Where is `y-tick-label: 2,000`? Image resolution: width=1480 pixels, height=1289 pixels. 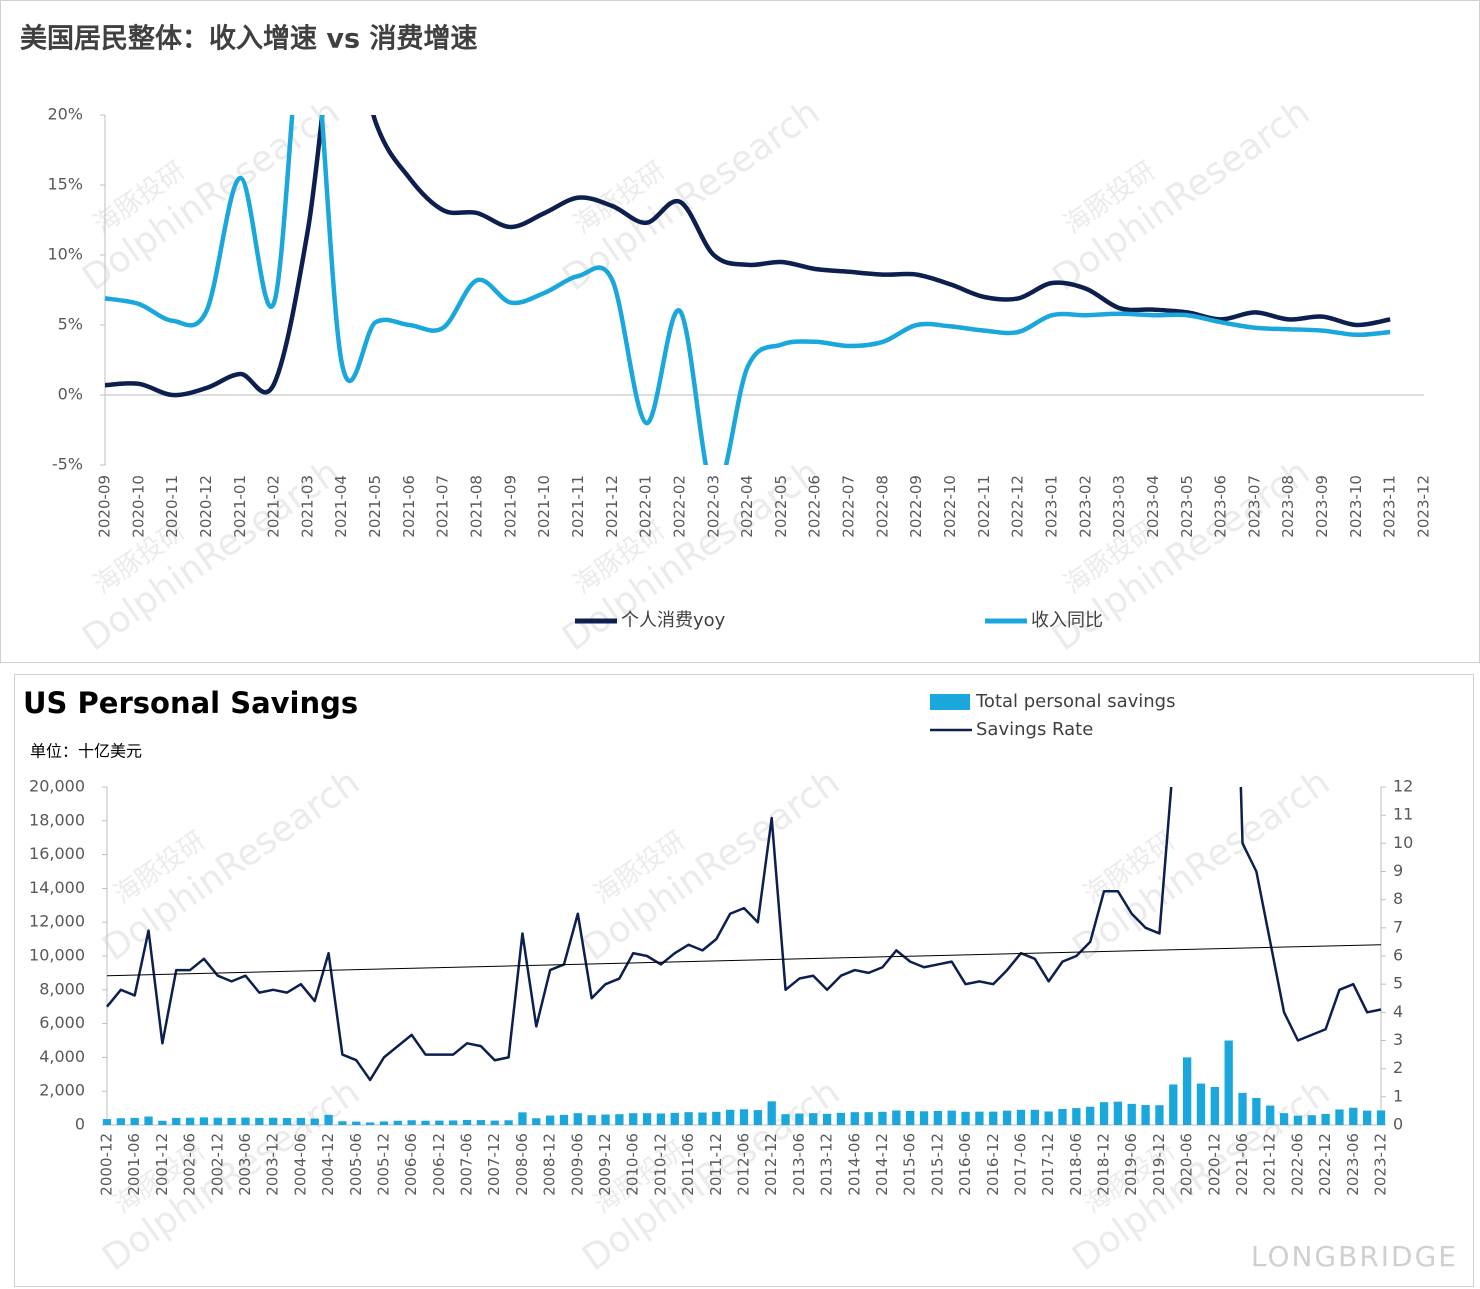
y-tick-label: 2,000 is located at coordinates (62, 1090).